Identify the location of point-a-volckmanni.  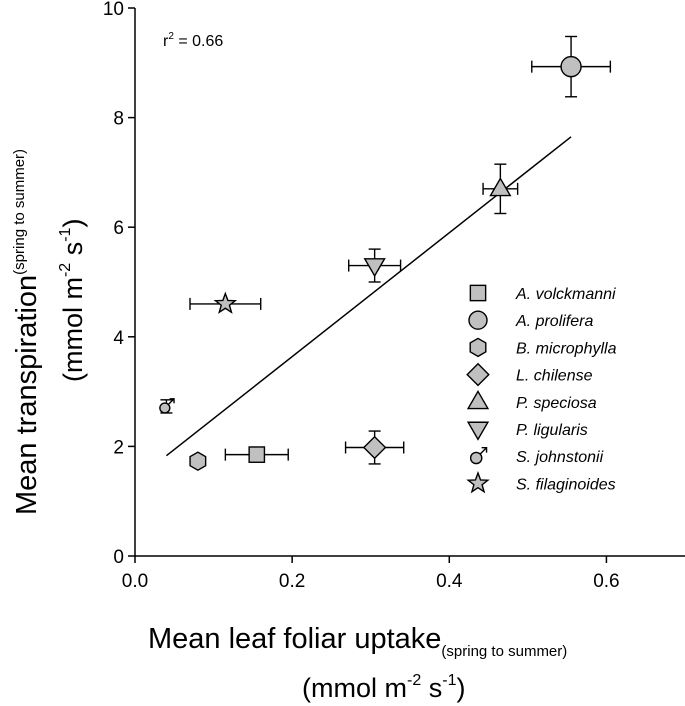
(256, 454).